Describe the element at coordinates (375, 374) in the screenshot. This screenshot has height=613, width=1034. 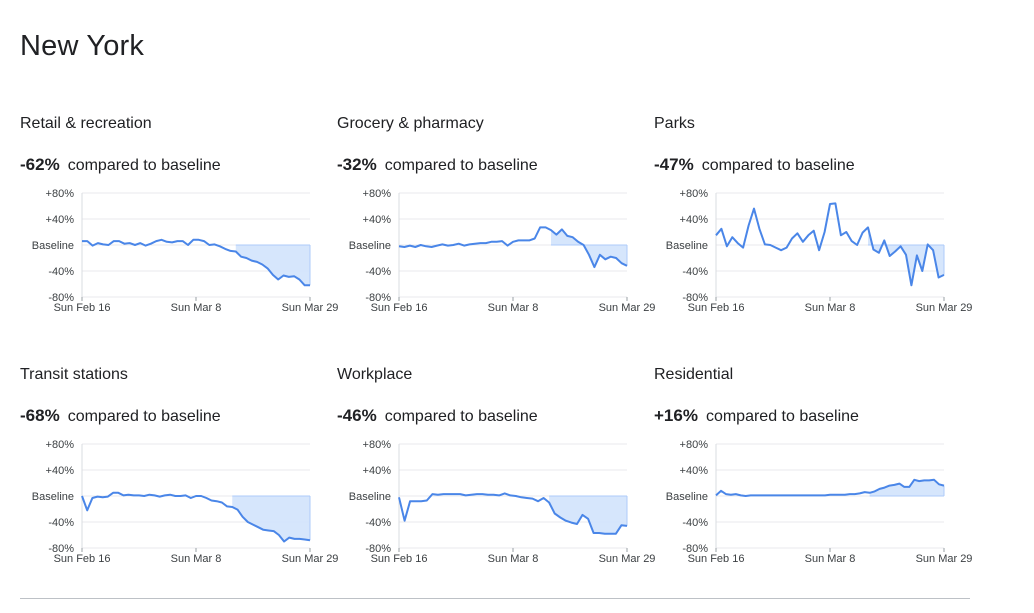
I see `category-title: Workplace` at that location.